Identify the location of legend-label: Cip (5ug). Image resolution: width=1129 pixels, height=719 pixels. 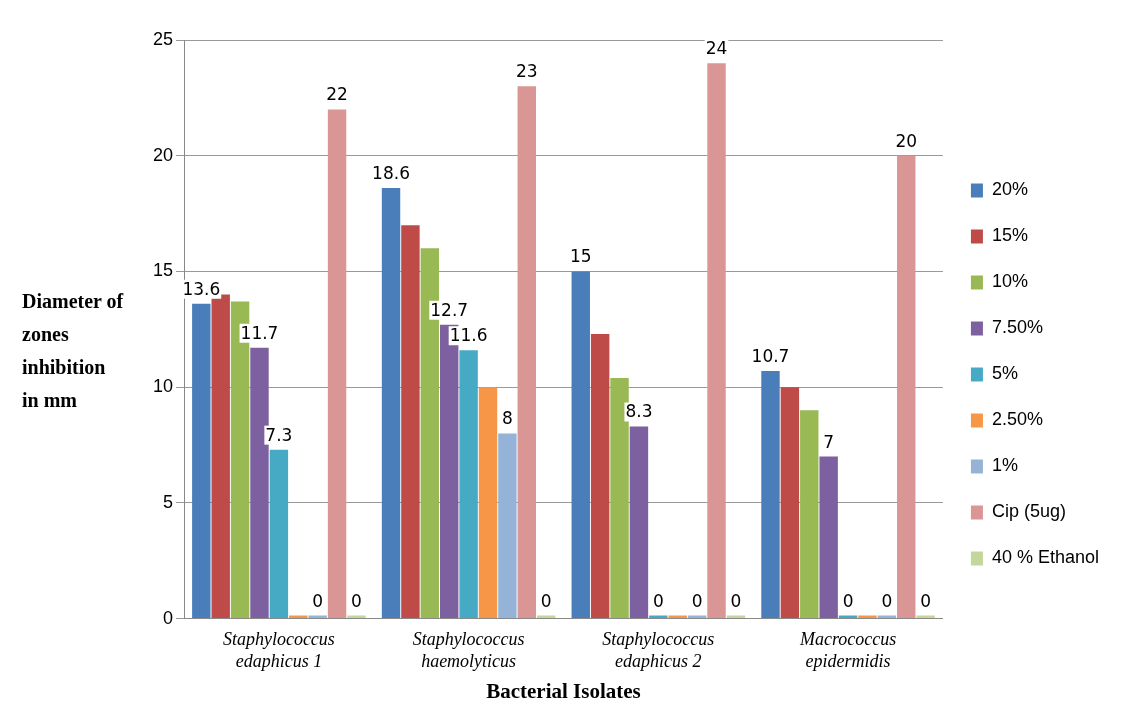
(1028, 511).